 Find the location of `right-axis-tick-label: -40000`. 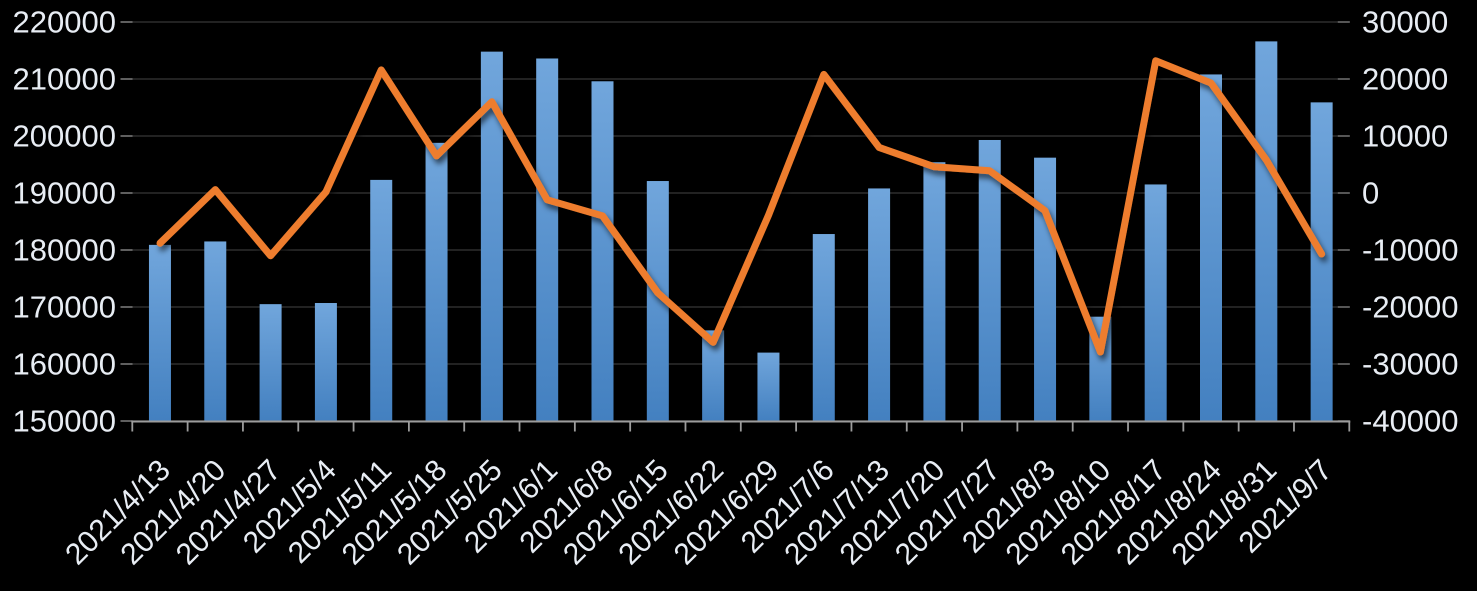

right-axis-tick-label: -40000 is located at coordinates (1410, 421).